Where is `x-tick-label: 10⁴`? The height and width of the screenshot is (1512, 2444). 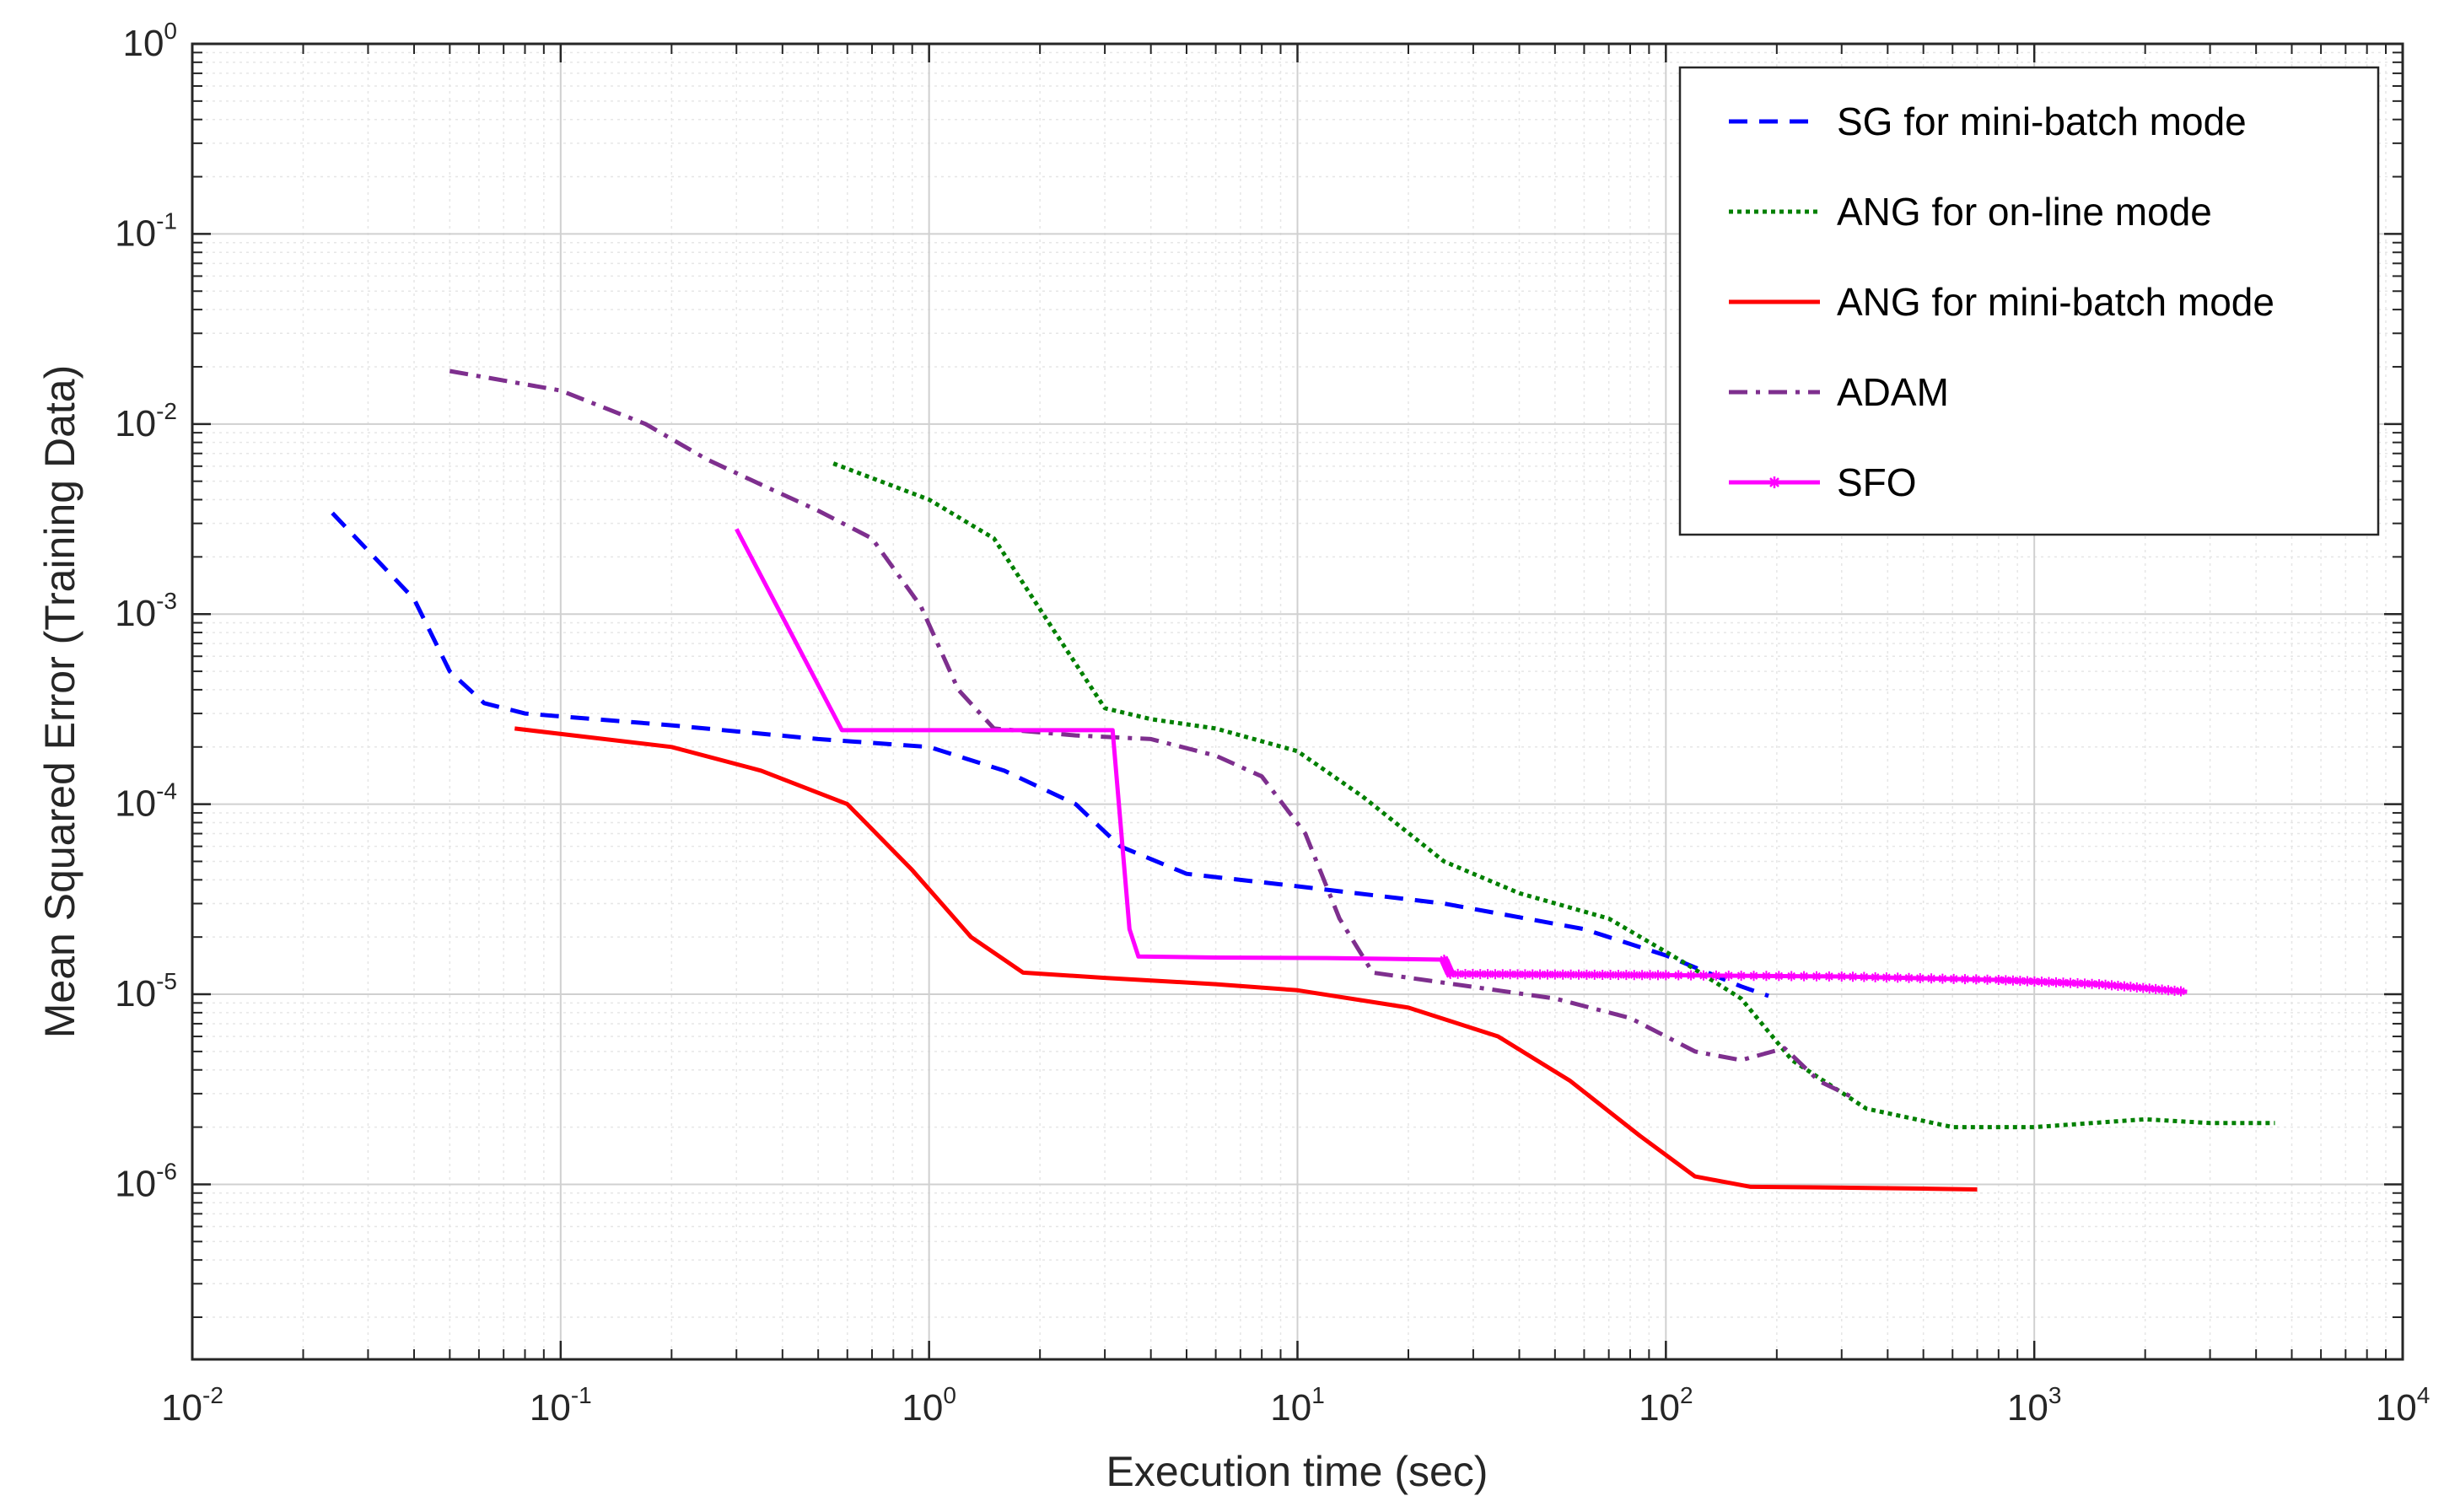 x-tick-label: 10⁴ is located at coordinates (2404, 1406).